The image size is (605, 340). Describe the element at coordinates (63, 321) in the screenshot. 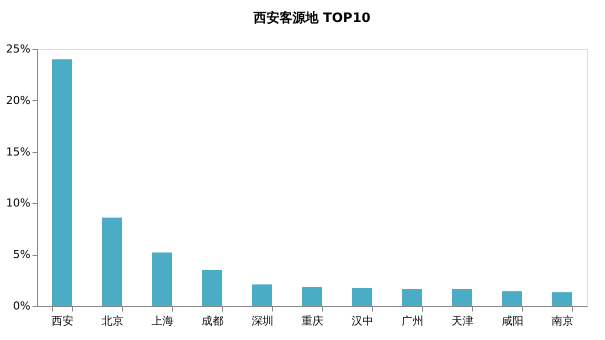

I see `x-tick-label: 西安` at that location.